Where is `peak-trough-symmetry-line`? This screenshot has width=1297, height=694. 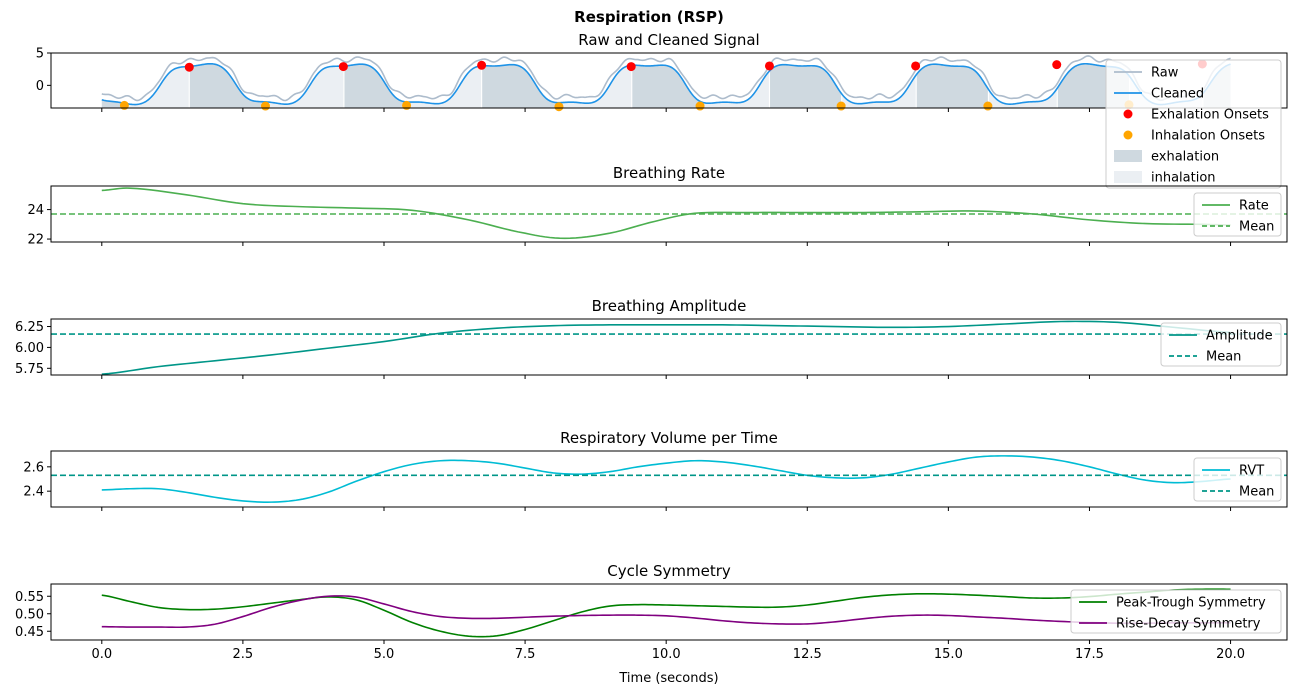
peak-trough-symmetry-line is located at coordinates (666, 613).